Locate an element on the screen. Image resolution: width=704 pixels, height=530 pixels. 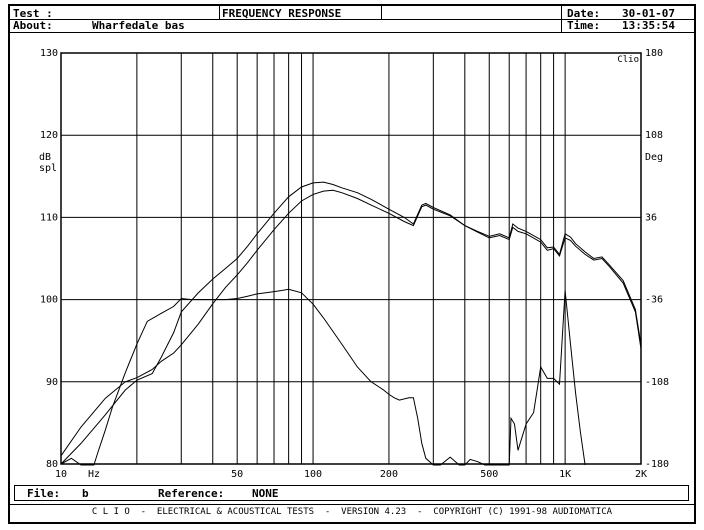
about-value: Wharfedale bas is located at coordinates (138, 25).